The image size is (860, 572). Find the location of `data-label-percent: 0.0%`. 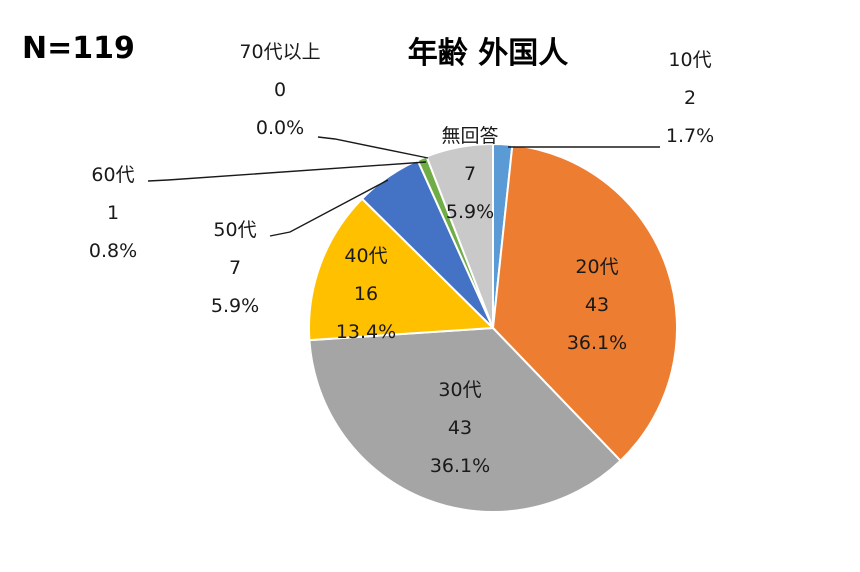

data-label-percent: 0.0% is located at coordinates (280, 128).